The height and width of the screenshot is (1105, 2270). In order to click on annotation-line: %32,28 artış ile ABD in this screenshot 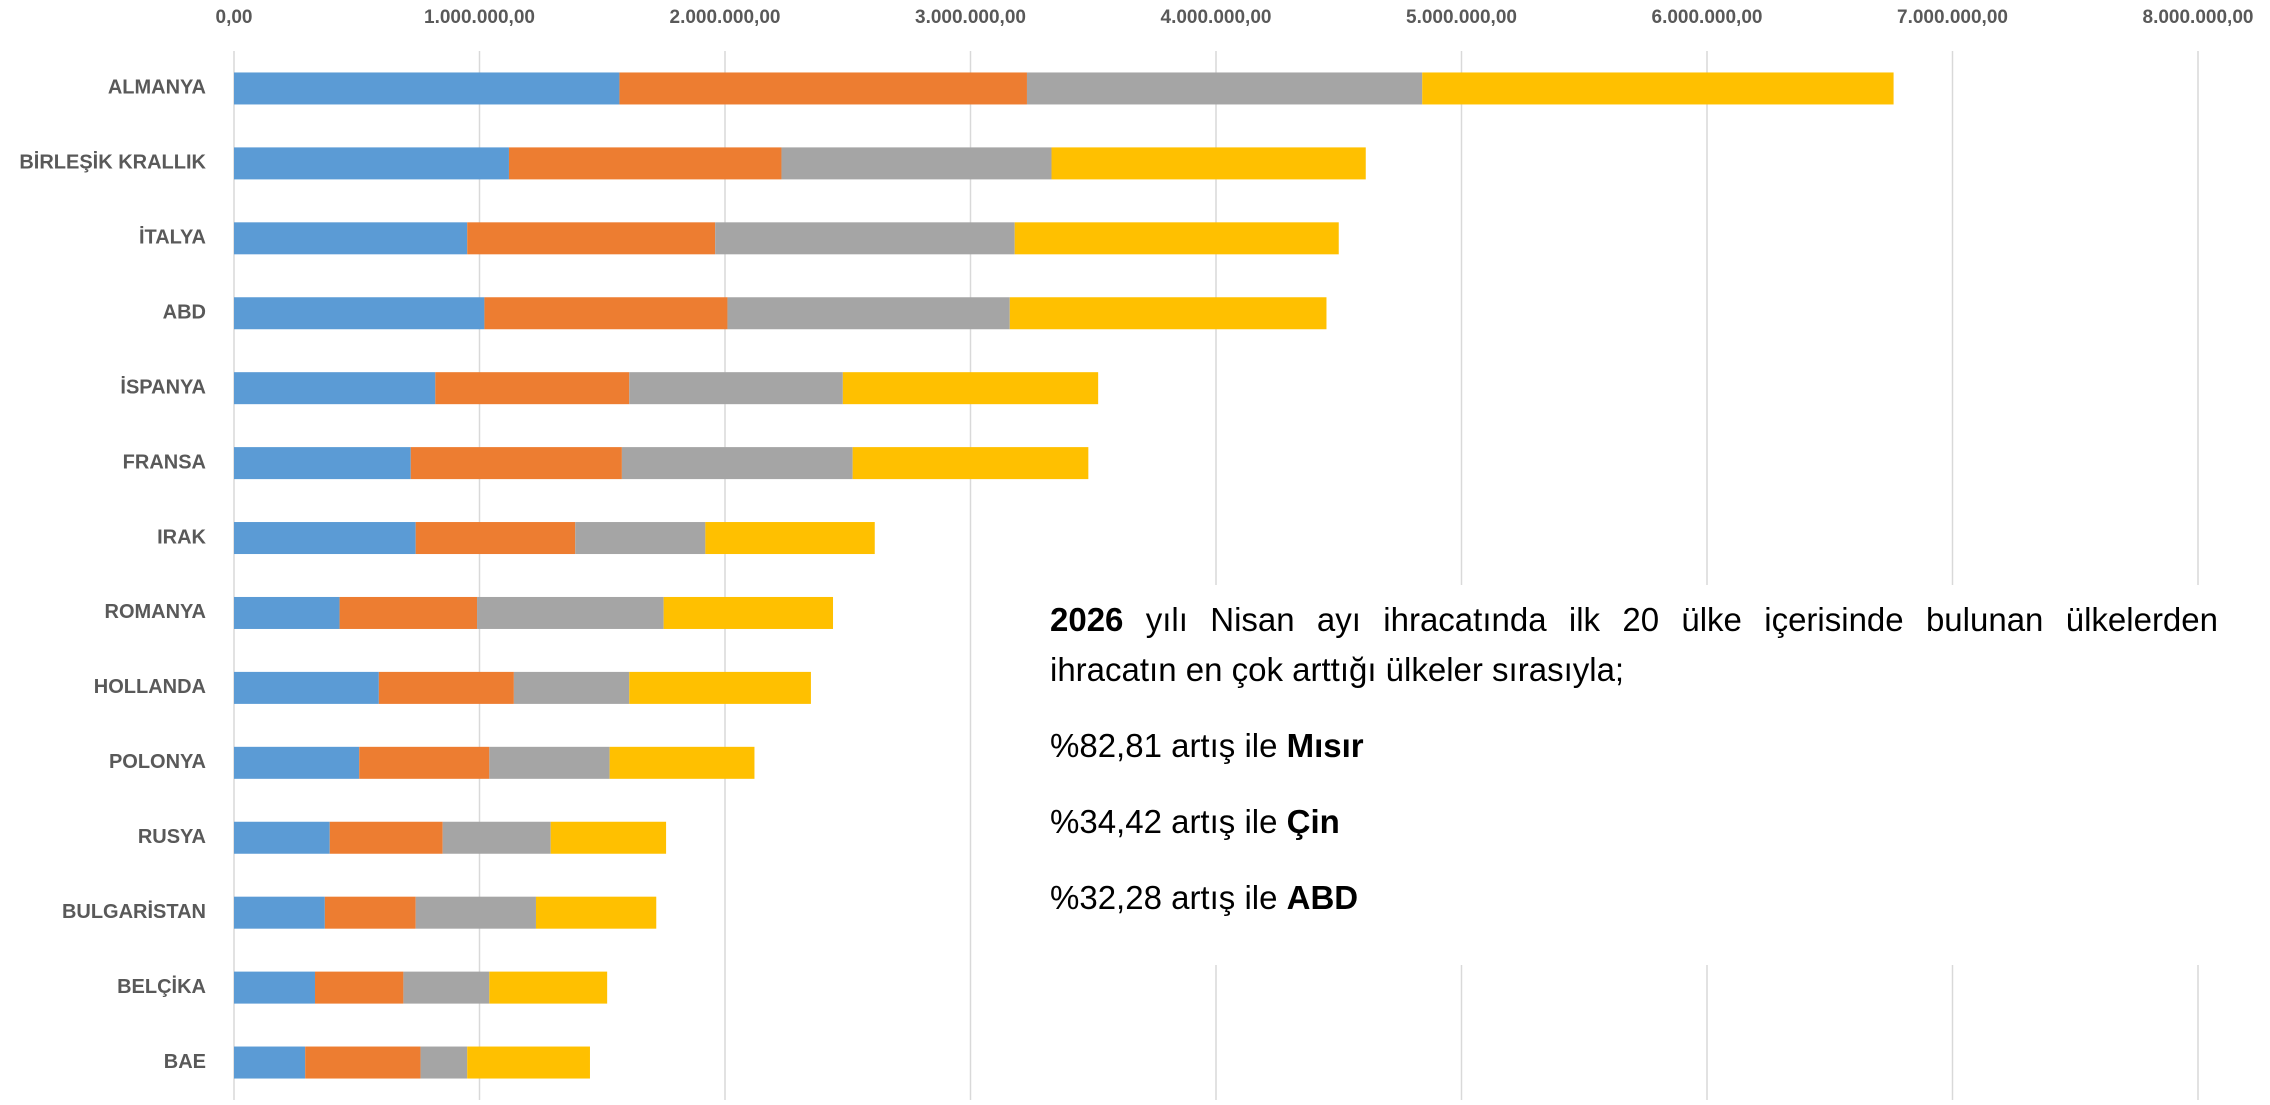, I will do `click(1634, 898)`.